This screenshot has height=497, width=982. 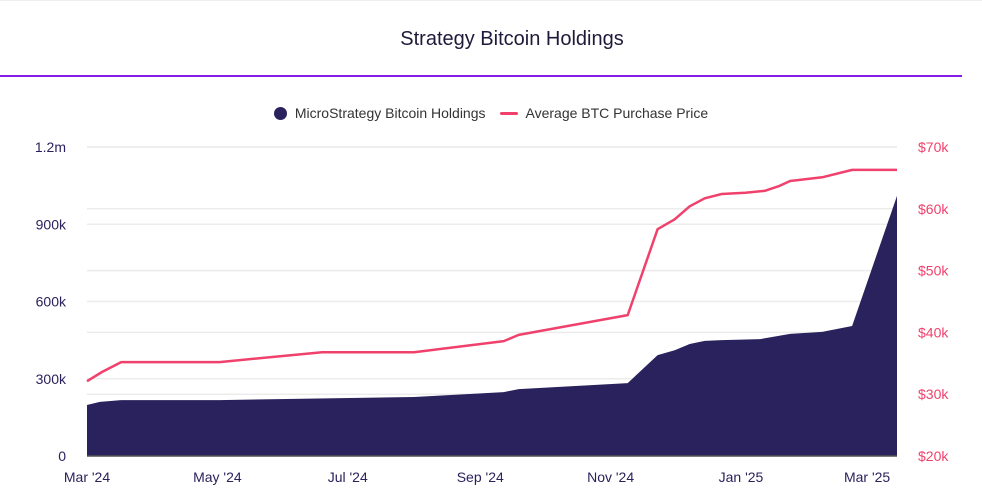 What do you see at coordinates (50, 147) in the screenshot?
I see `y-left-tick-label: 1.2m` at bounding box center [50, 147].